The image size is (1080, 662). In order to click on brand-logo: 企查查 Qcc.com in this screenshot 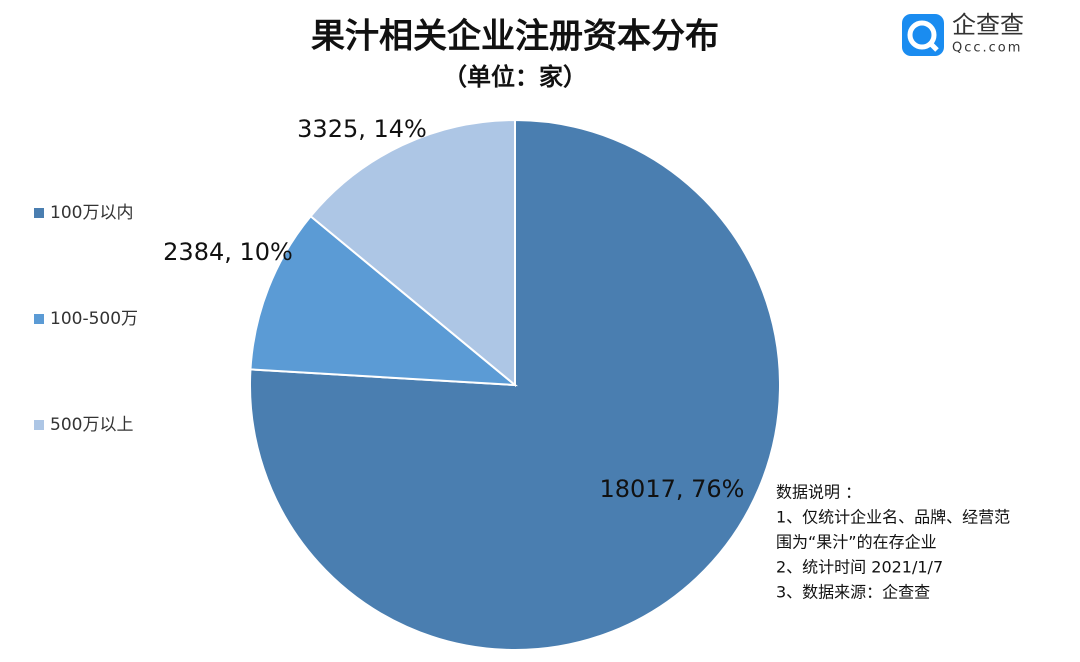, I will do `click(963, 33)`.